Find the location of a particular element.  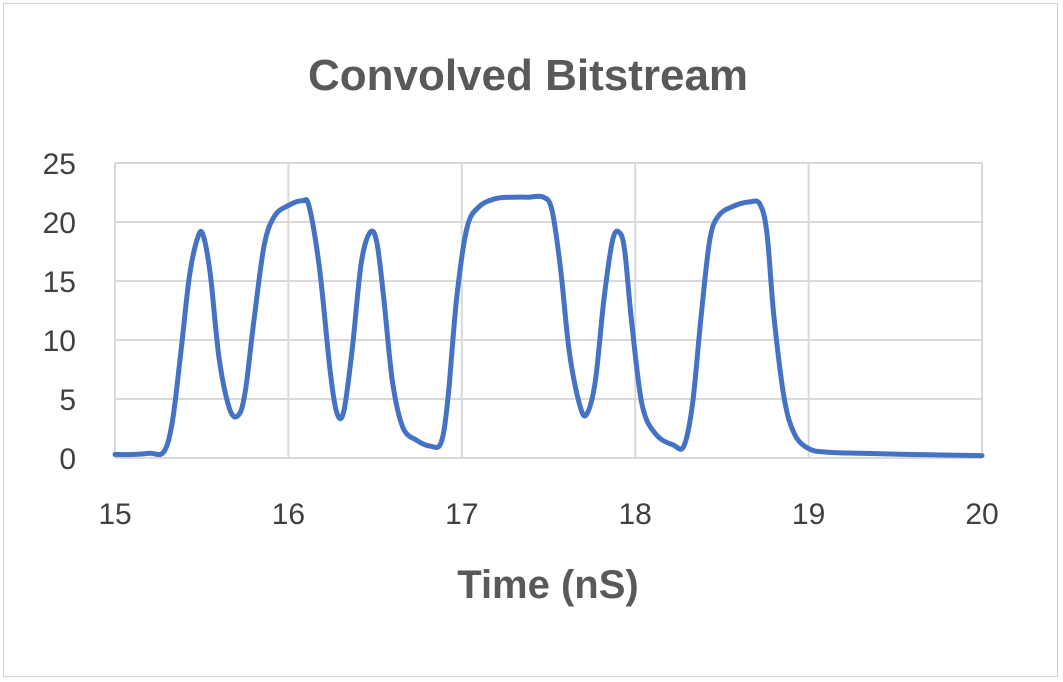

x-tick-label: 17 is located at coordinates (461, 514).